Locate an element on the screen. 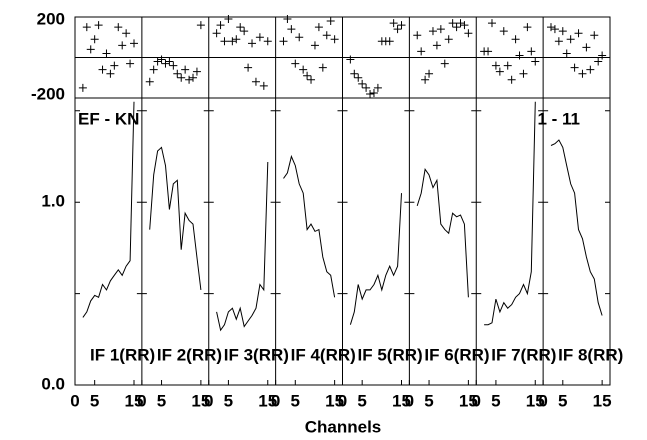 This screenshot has width=647, height=440. if-label: IF 5(RR) is located at coordinates (390, 354).